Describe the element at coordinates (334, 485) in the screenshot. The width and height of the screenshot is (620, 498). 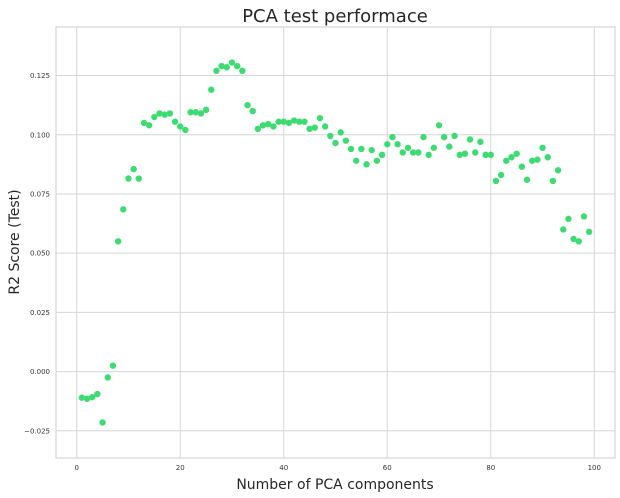
I see `x-axis-title: Number of PCA components` at that location.